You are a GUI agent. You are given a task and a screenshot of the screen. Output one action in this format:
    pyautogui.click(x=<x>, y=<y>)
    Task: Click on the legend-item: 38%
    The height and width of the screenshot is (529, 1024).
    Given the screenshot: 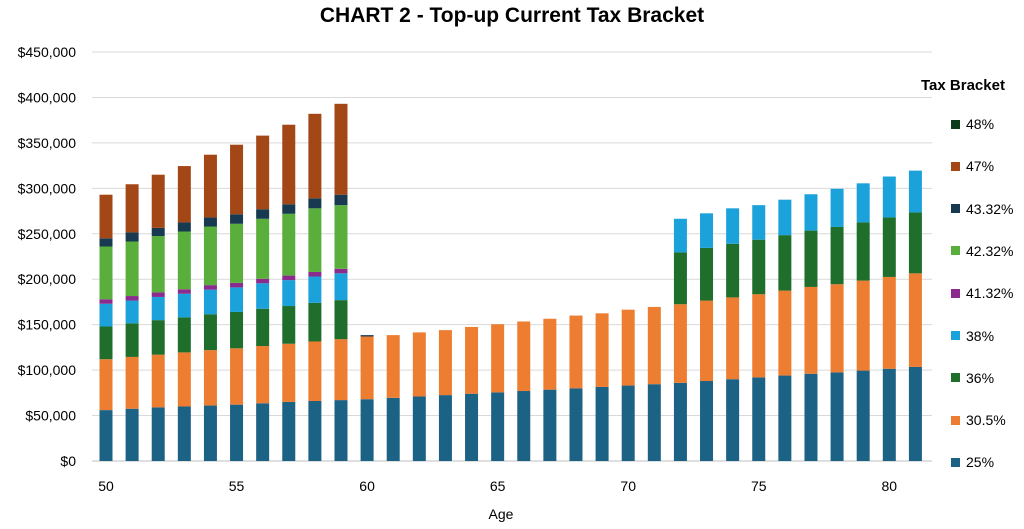 What is the action you would take?
    pyautogui.click(x=972, y=336)
    